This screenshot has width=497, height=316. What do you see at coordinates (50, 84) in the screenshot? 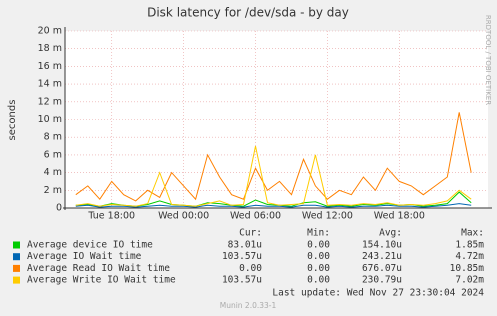
I see `y-tick-label: 14 m` at bounding box center [50, 84].